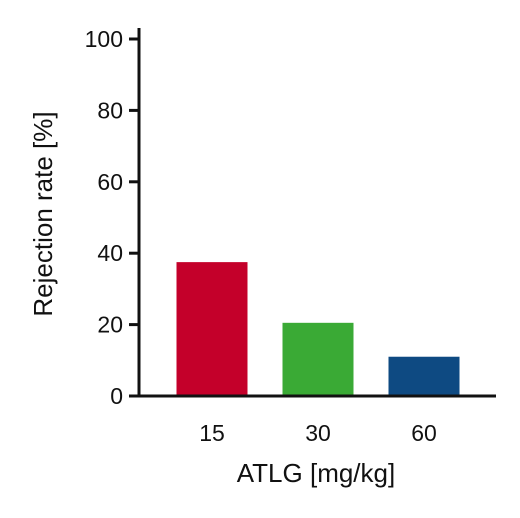 The image size is (520, 518). I want to click on x-tick-label: 30, so click(318, 433).